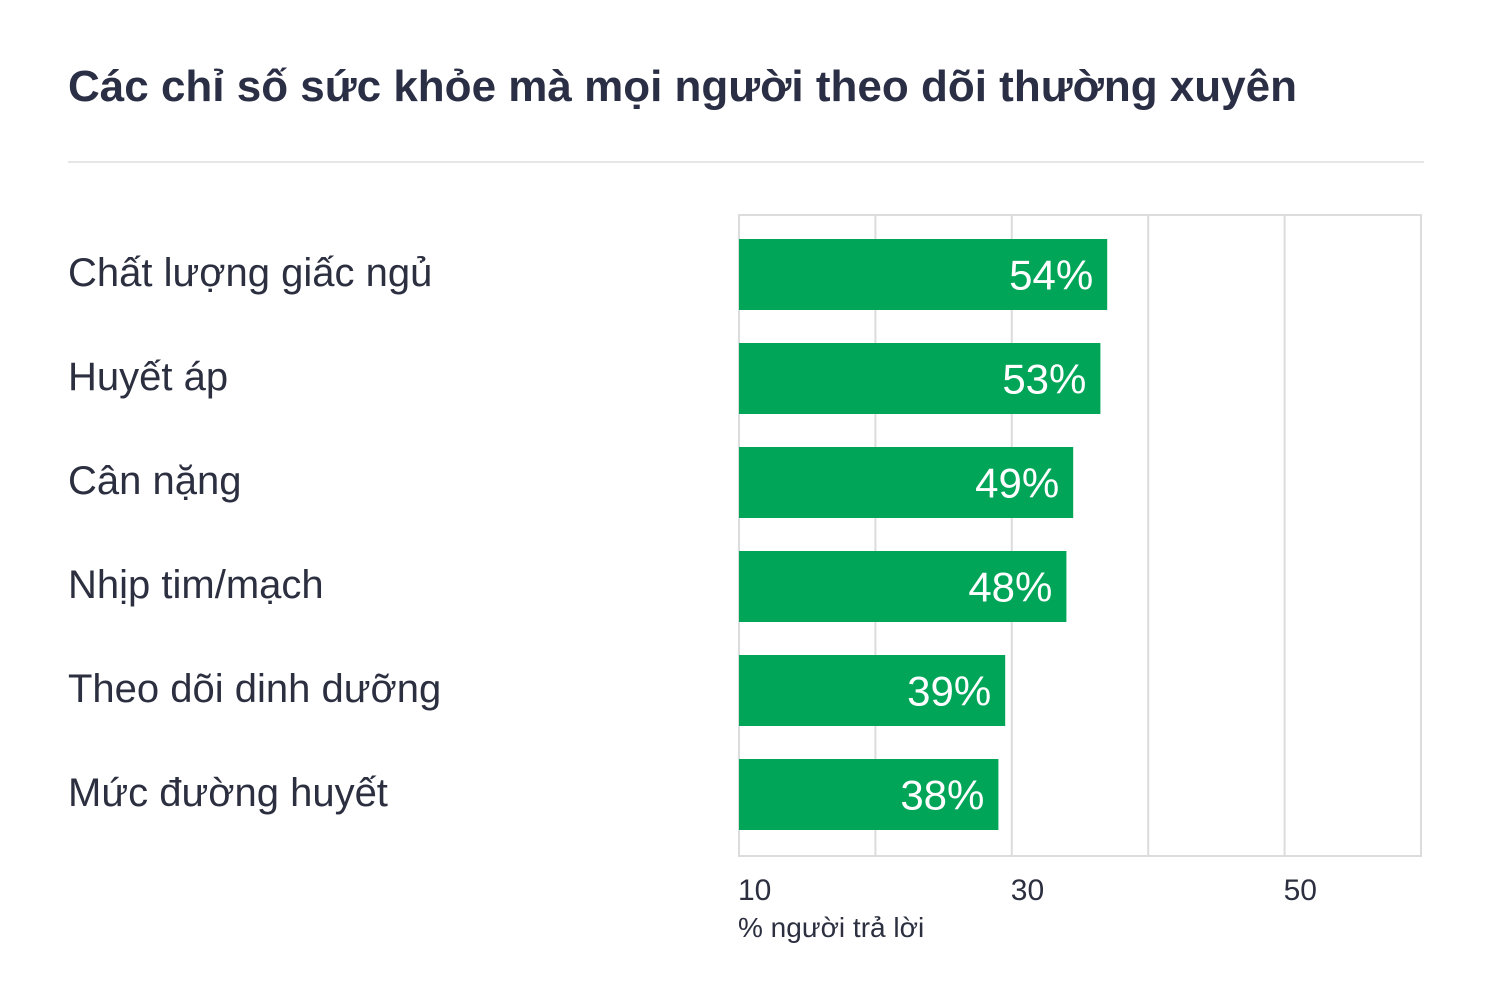  Describe the element at coordinates (1044, 379) in the screenshot. I see `bar-value-label: 53%` at that location.